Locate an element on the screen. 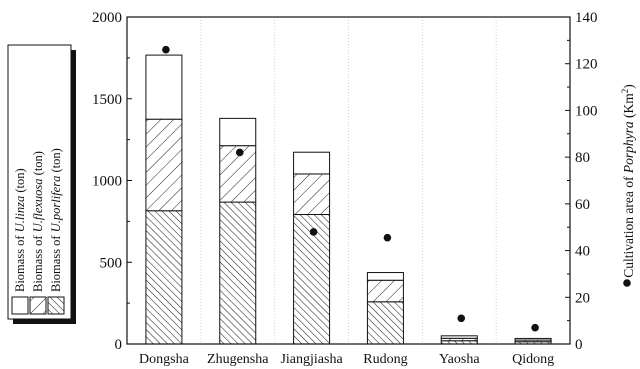  left-tick-label: 500 is located at coordinates (111, 263).